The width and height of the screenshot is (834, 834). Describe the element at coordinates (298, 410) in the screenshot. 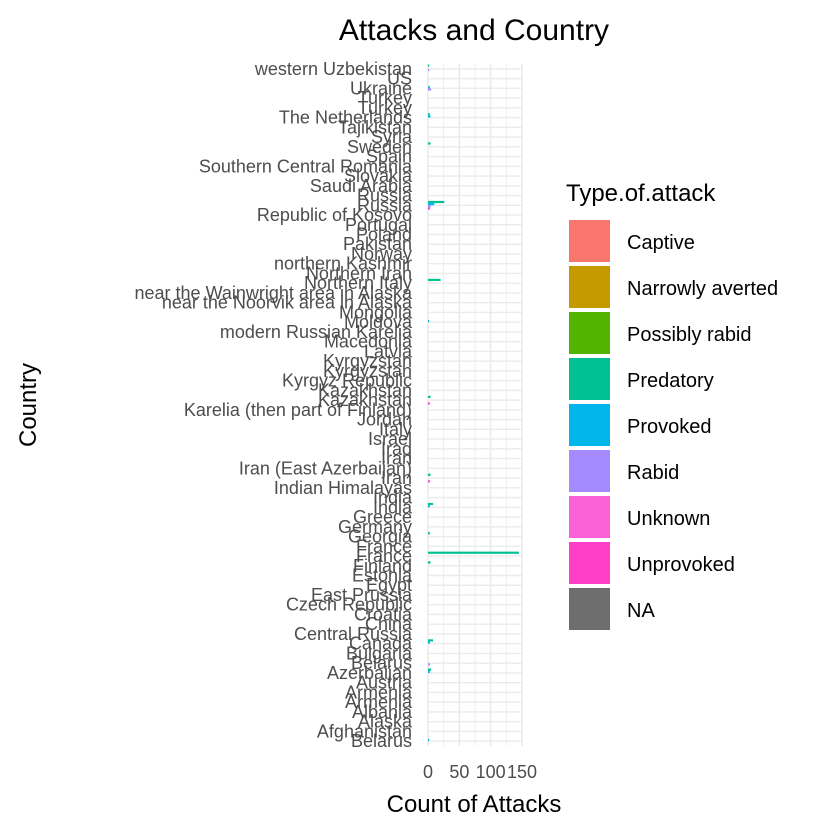

I see `y-tick-label: Karelia (then part of Finland)` at that location.